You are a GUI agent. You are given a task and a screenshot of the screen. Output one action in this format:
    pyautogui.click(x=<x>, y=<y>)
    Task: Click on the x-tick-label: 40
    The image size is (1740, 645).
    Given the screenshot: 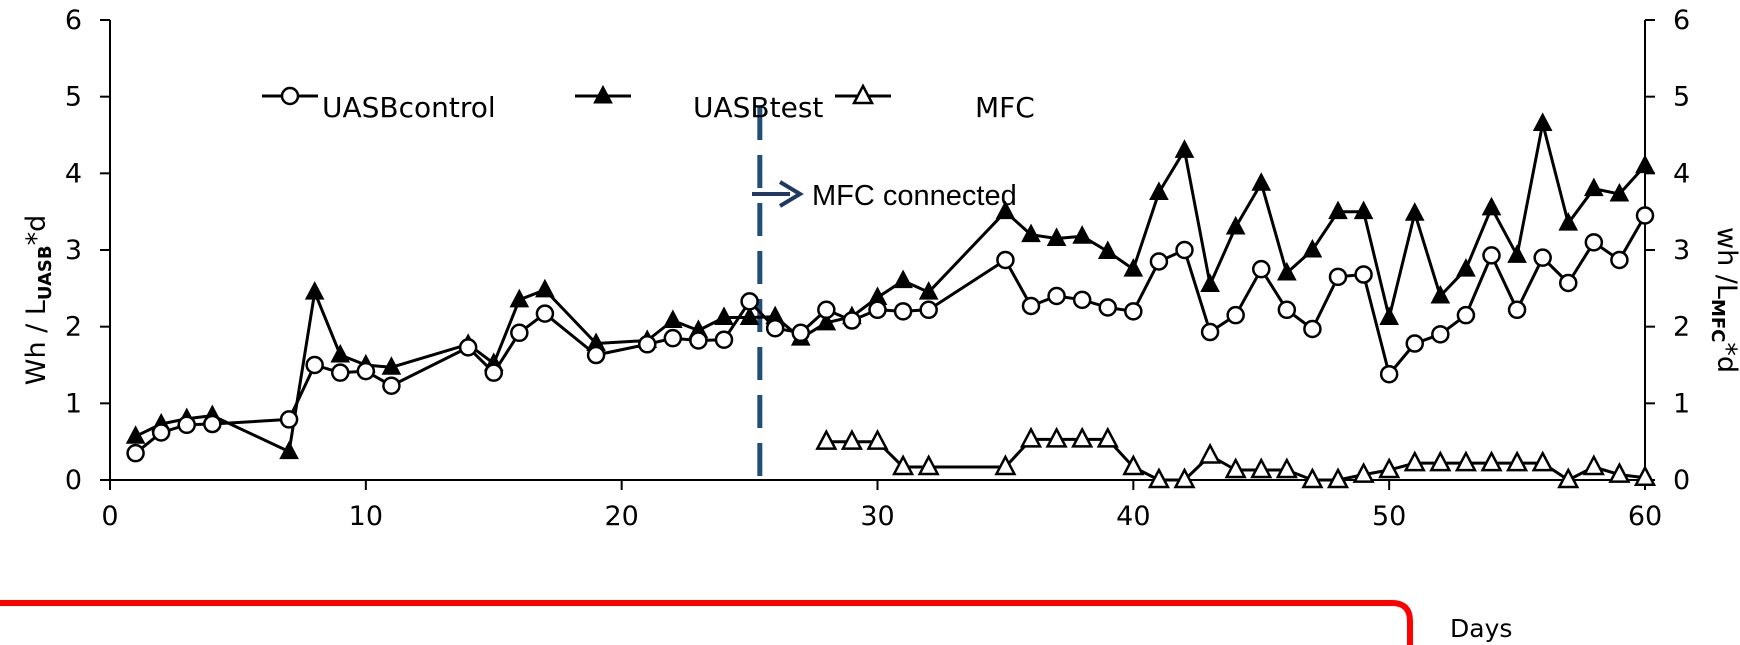 What is the action you would take?
    pyautogui.click(x=1133, y=516)
    